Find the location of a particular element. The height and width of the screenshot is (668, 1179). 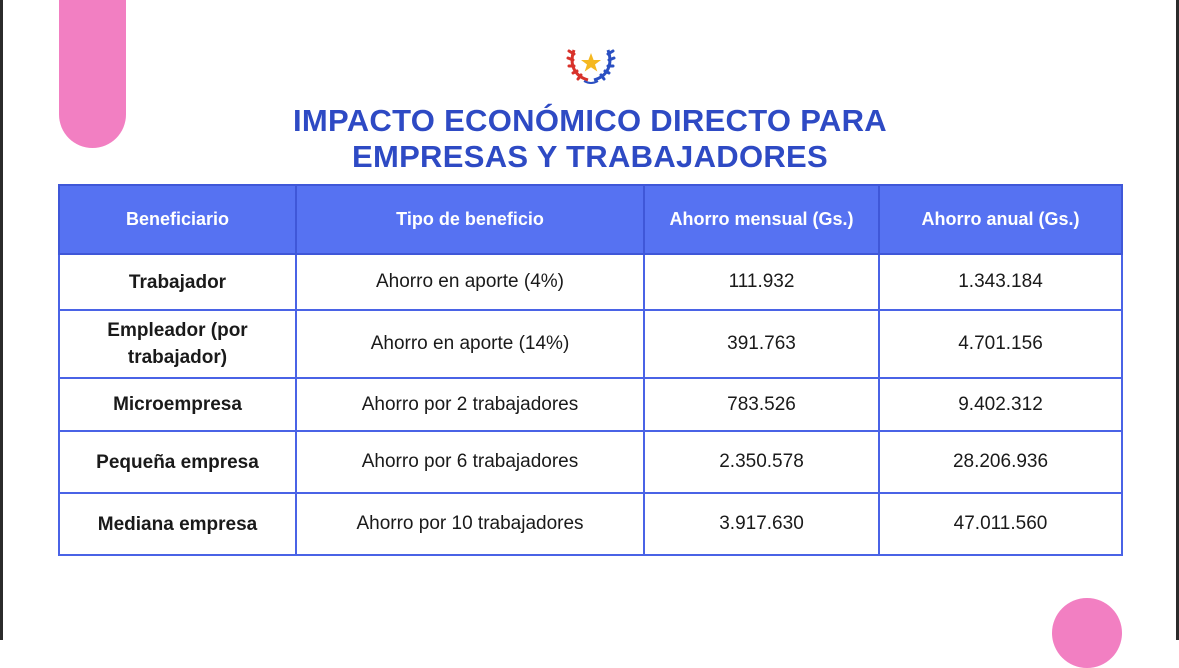

cell-annual-savings: 47.011.560 is located at coordinates (1000, 524).